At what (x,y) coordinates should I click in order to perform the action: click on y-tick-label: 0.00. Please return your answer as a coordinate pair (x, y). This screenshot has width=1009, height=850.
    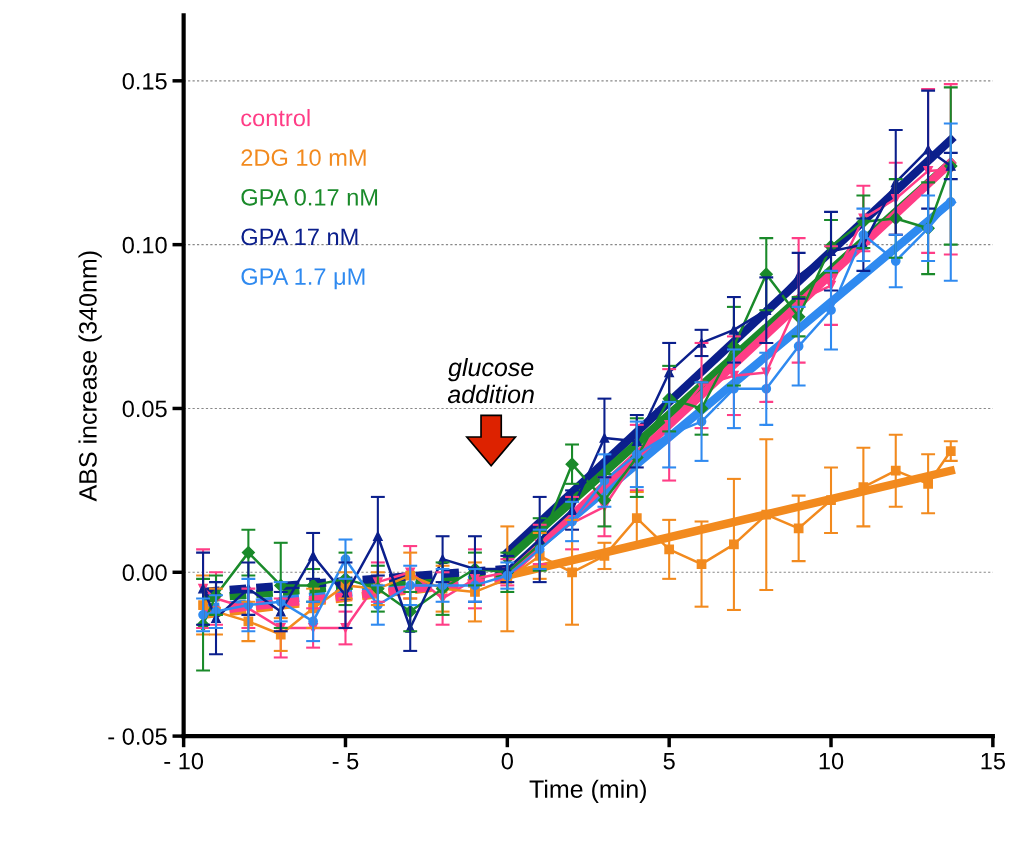
    Looking at the image, I should click on (144, 573).